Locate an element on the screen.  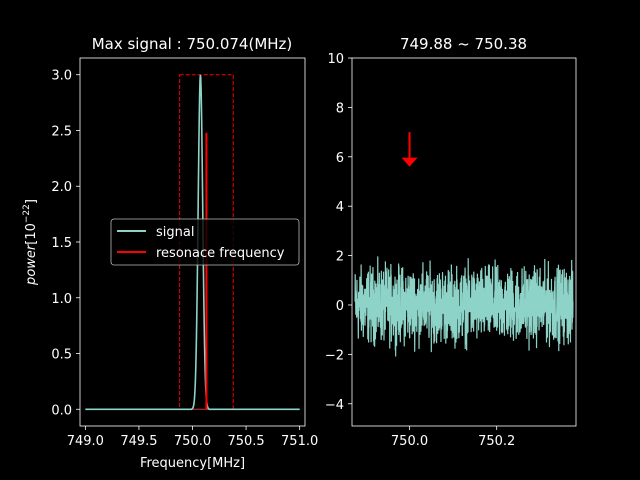
legend-signal-label: signal is located at coordinates (175, 232).